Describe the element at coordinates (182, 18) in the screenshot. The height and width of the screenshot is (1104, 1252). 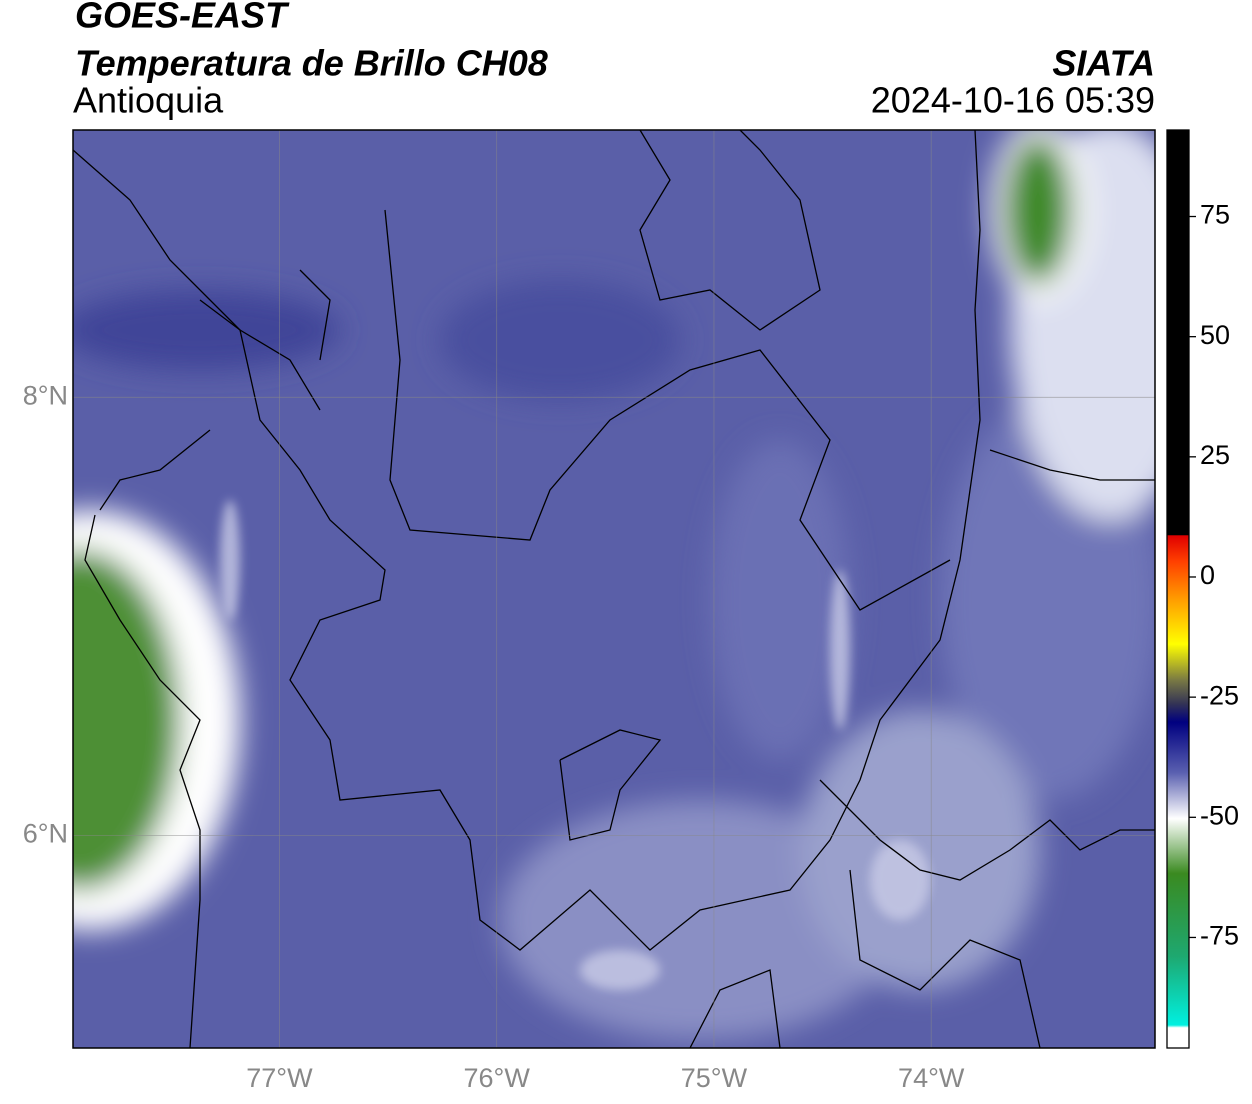
I see `title: GOES-EAST` at that location.